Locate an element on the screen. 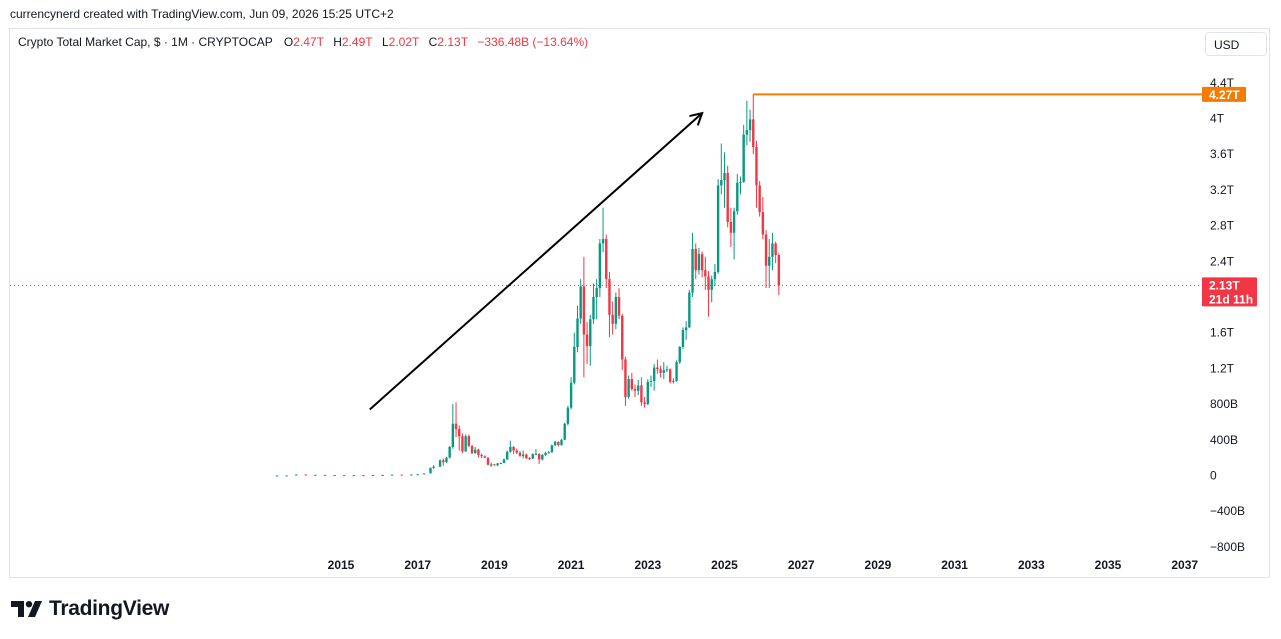  level-tag-label: 4.27T is located at coordinates (1224, 95).